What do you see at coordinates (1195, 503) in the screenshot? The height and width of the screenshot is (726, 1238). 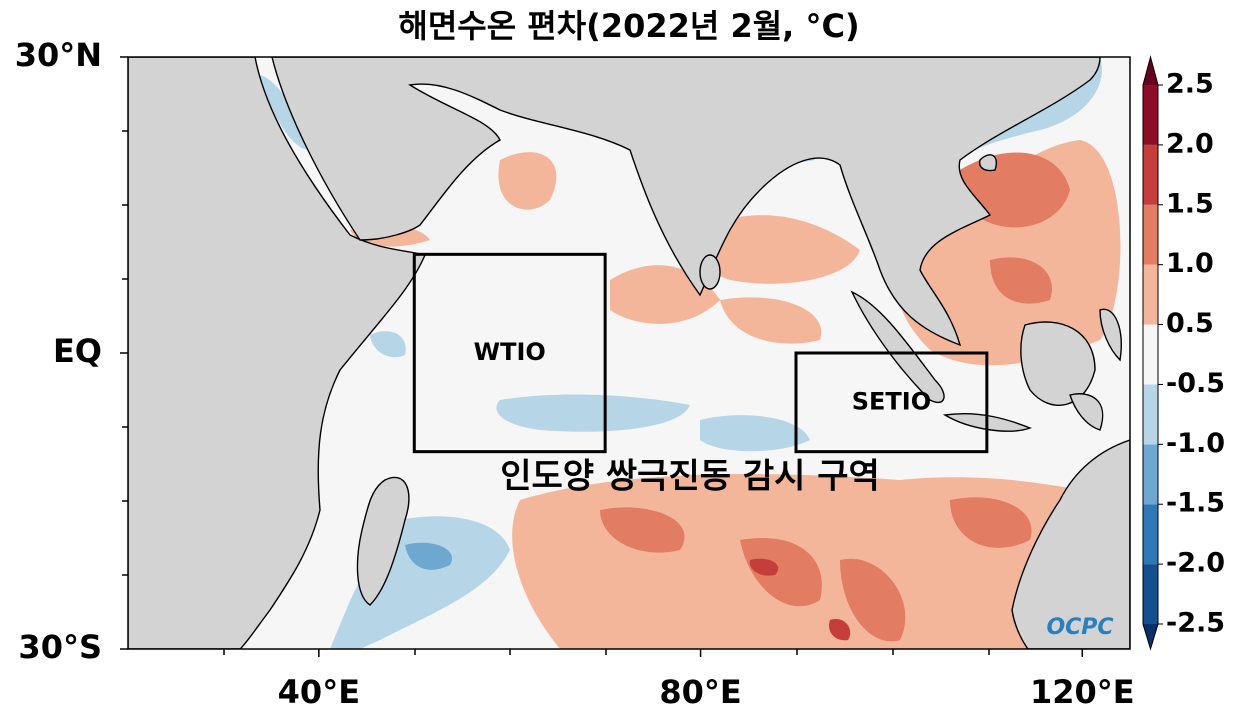 I see `colorbar-label: -1.5` at bounding box center [1195, 503].